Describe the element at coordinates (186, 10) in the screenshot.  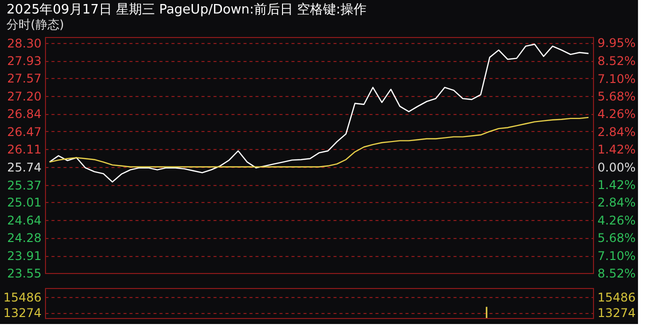
I see `chart-title: 2025年09月17日 星期三 PageUp/Down:前后日 空格键:操作` at that location.